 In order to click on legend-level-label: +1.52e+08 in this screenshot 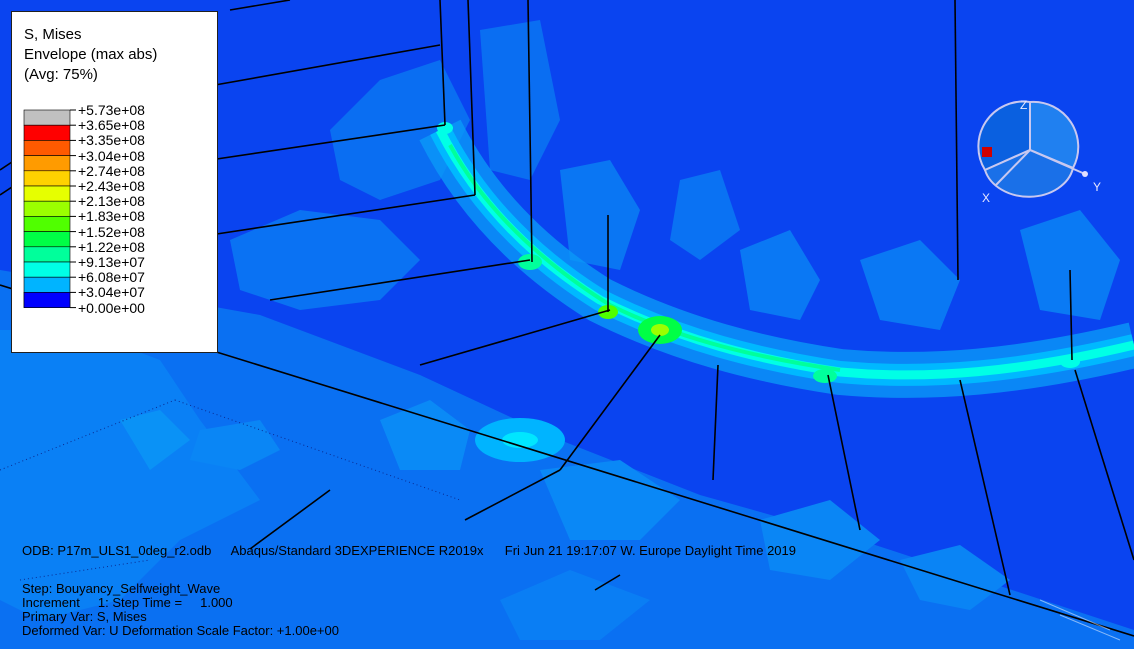, I will do `click(111, 231)`.